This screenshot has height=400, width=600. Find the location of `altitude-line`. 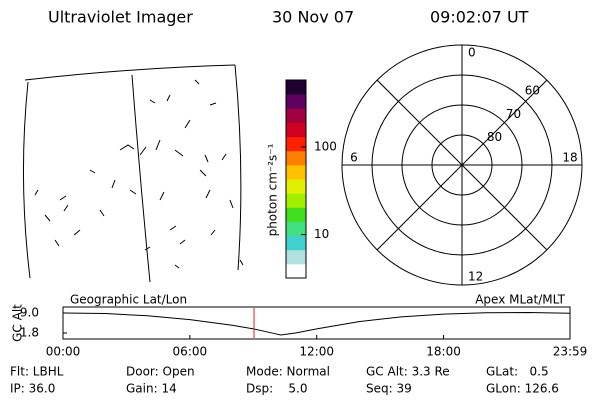

altitude-line is located at coordinates (316, 323).